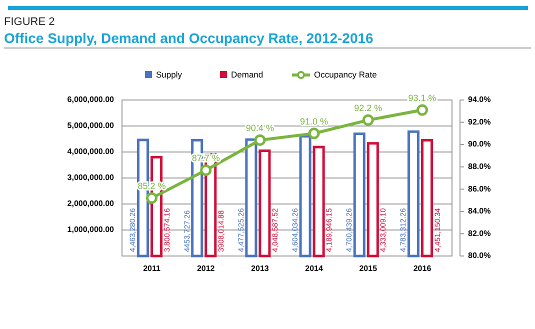  Describe the element at coordinates (479, 255) in the screenshot. I see `y2-tick-label: 80.0%` at that location.